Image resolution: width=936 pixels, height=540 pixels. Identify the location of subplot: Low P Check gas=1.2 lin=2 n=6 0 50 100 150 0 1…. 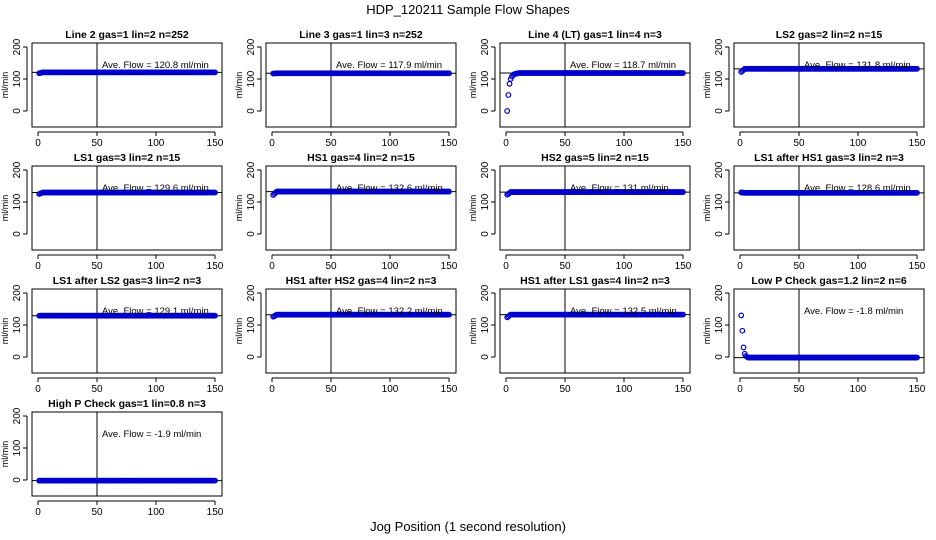
(814, 335).